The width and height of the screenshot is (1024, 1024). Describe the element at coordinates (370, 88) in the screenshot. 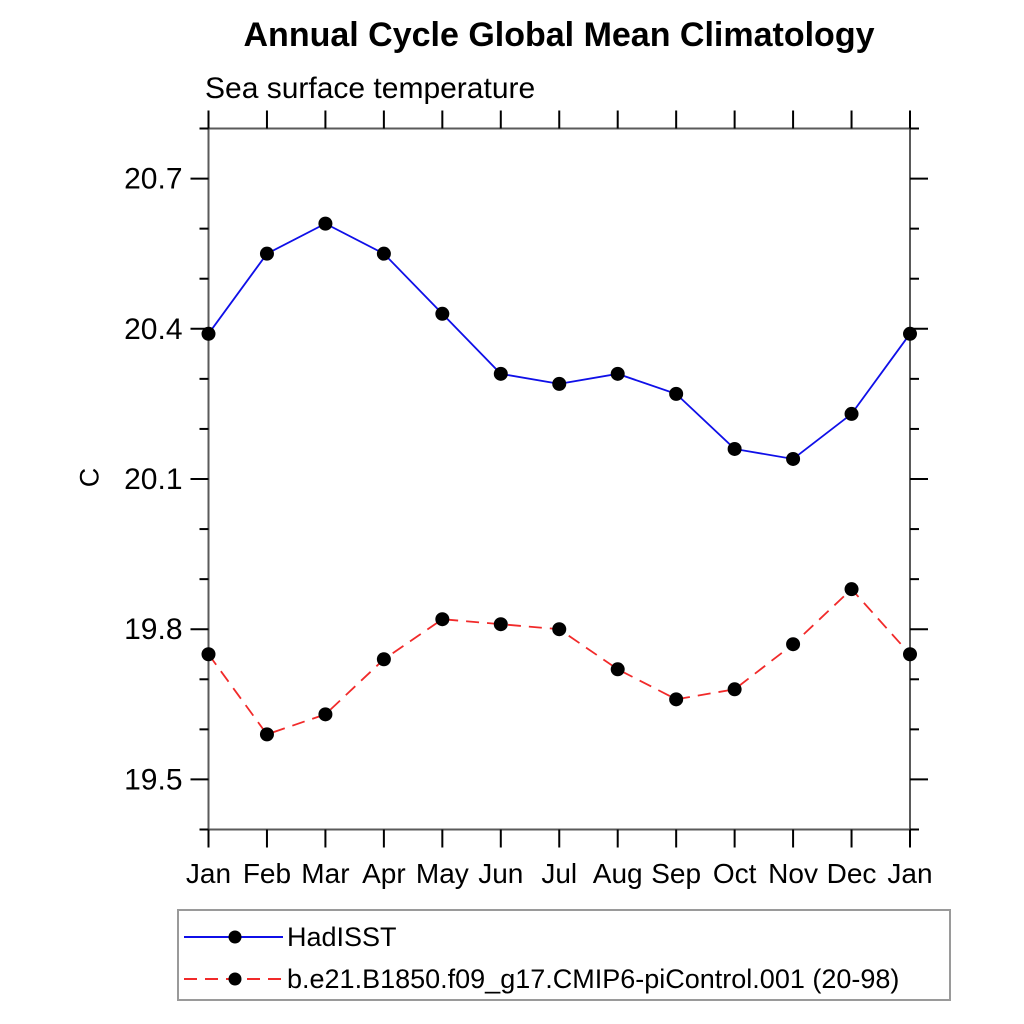

I see `chart-subtitle: Sea surface temperature` at that location.